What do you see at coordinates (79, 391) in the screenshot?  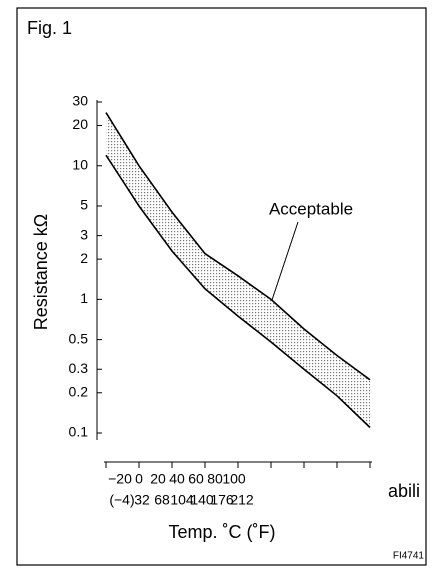 I see `y-tick-label: 0.2` at bounding box center [79, 391].